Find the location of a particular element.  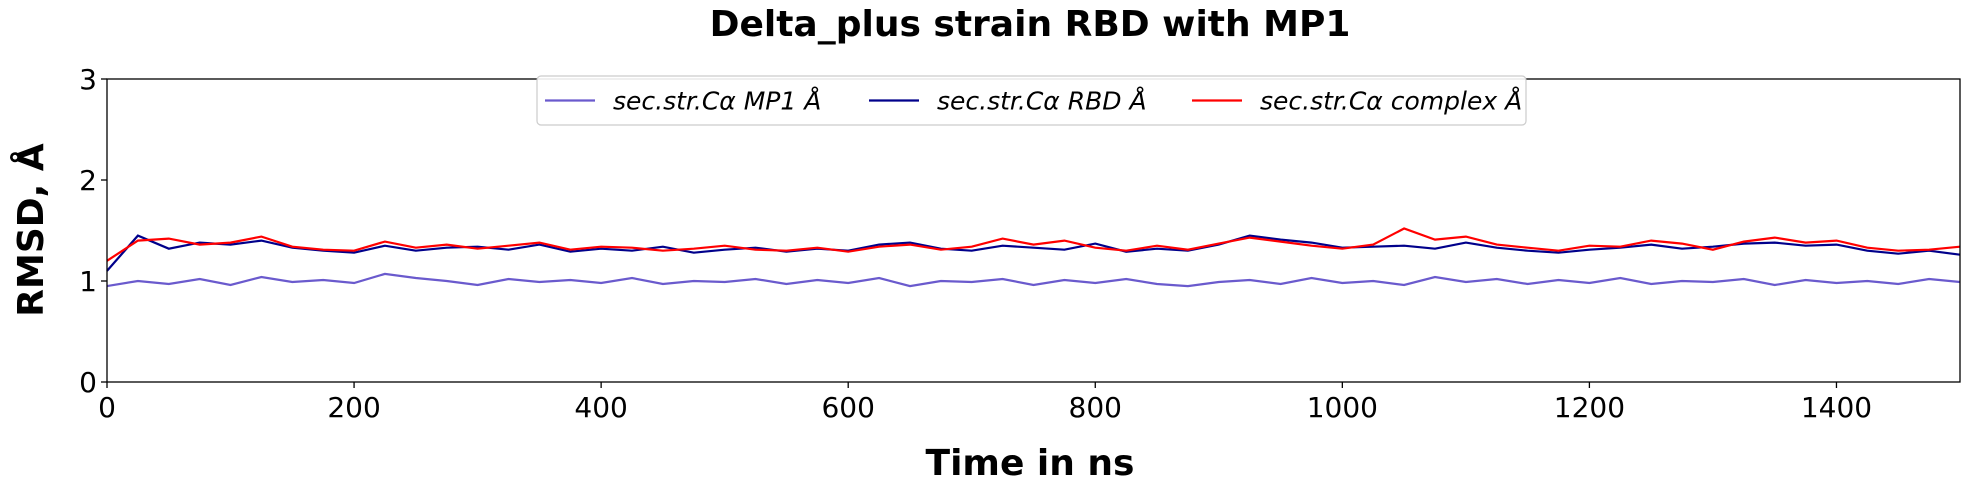

chart-title: Delta_plus strain RBD with MP1 is located at coordinates (1030, 24).